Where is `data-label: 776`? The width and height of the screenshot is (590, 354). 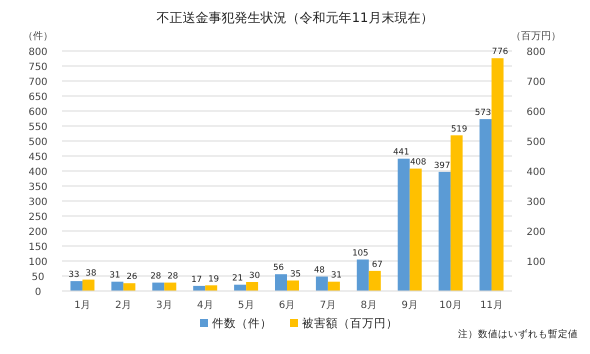
data-label: 776 is located at coordinates (500, 52).